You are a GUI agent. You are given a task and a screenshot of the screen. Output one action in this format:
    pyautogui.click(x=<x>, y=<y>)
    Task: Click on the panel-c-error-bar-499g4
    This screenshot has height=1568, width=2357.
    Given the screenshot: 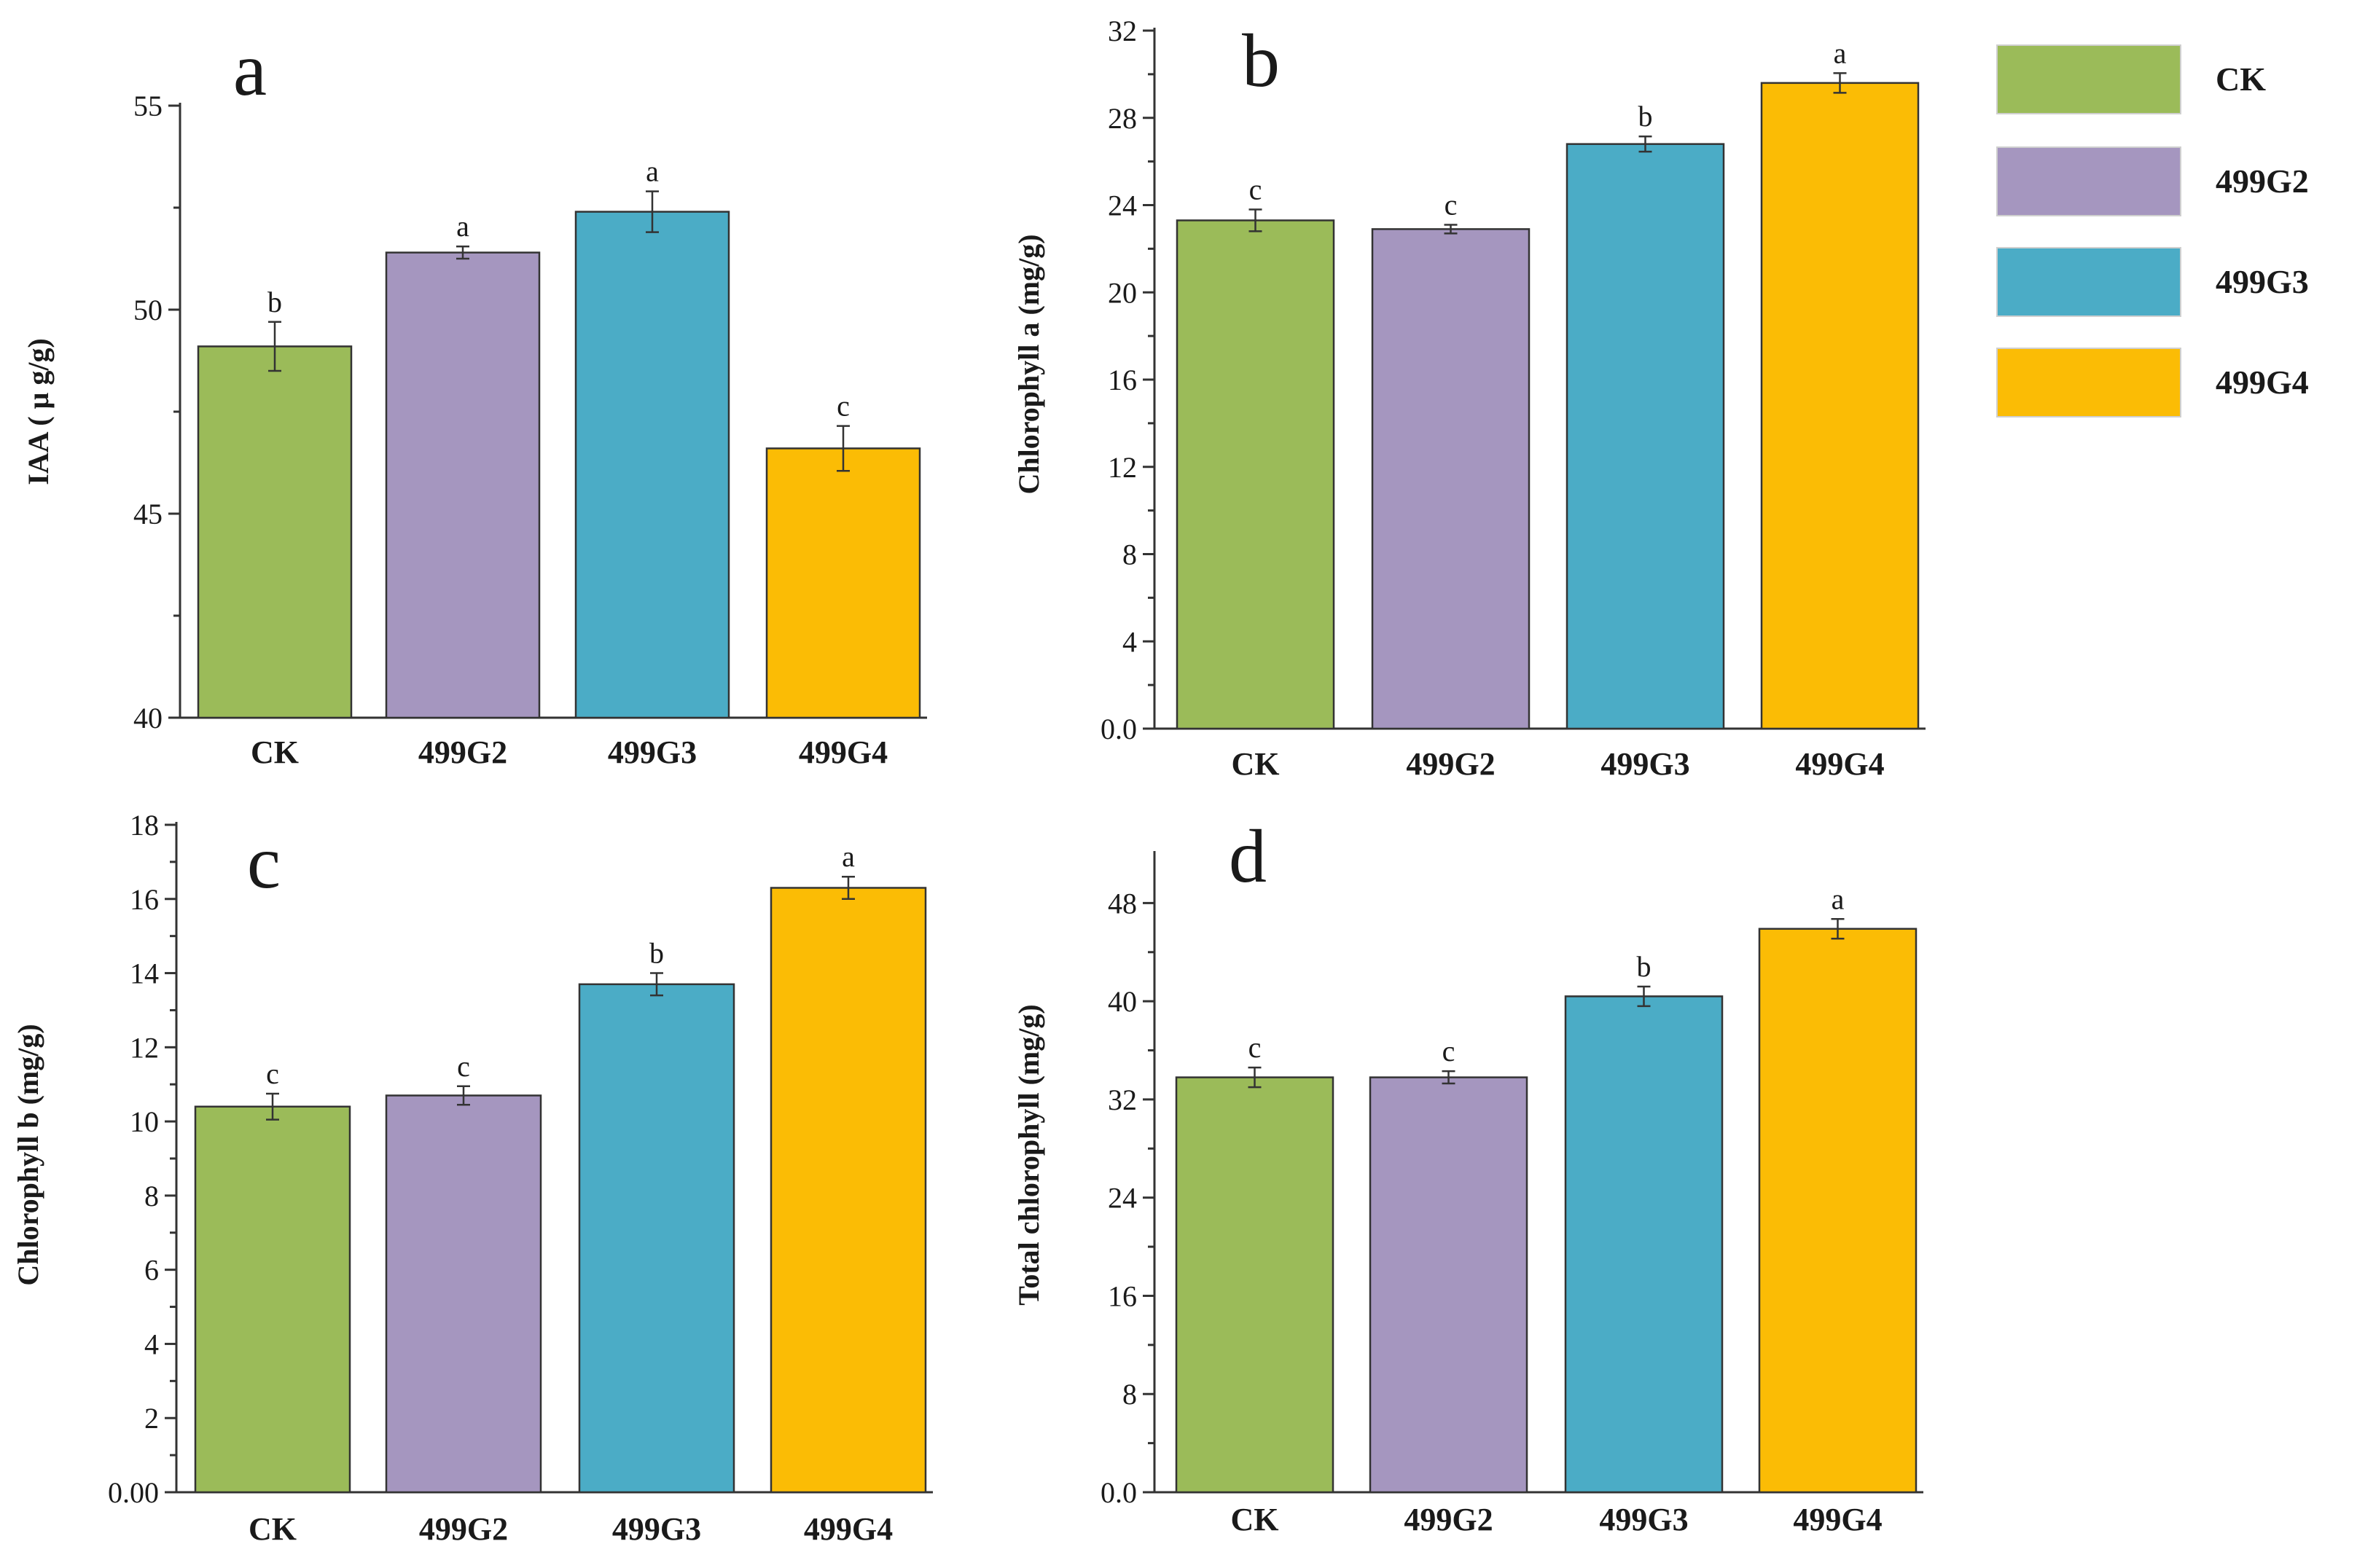 What is the action you would take?
    pyautogui.click(x=848, y=888)
    